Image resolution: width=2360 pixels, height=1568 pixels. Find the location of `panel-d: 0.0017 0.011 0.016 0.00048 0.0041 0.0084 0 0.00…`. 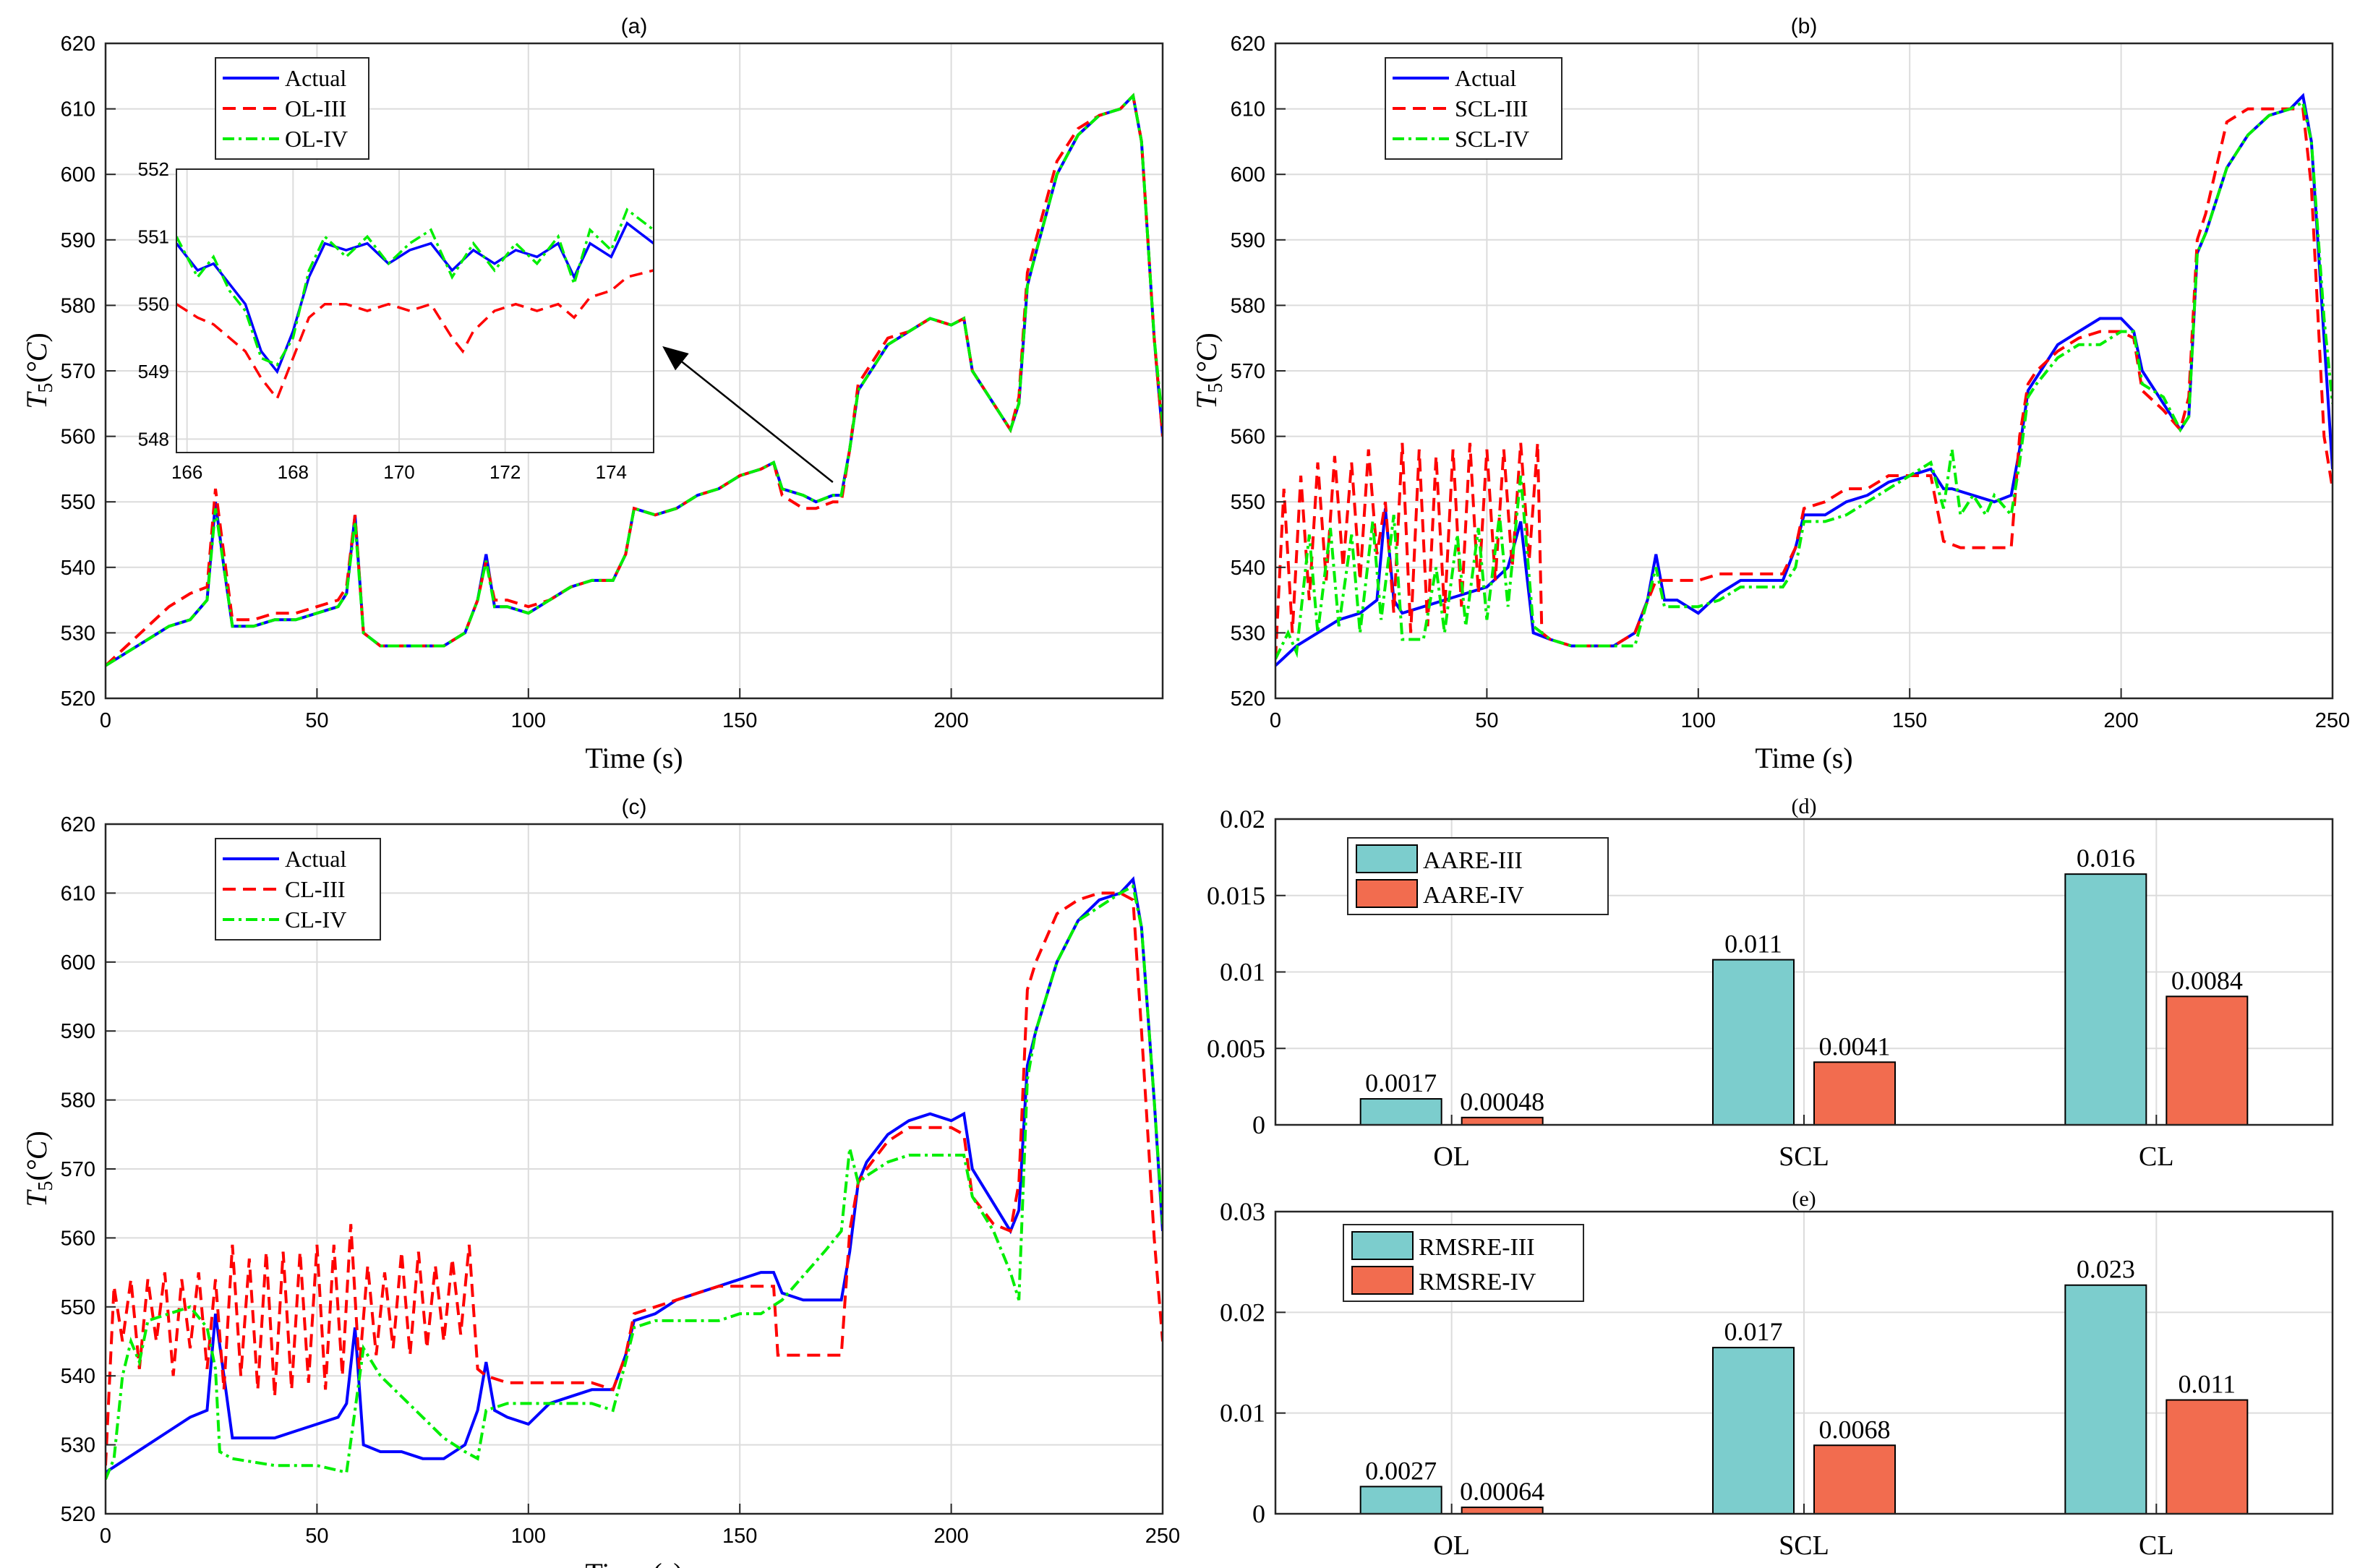

panel-d: 0.0017 0.011 0.016 0.00048 0.0041 0.0084 0 0.00… is located at coordinates (1770, 983).